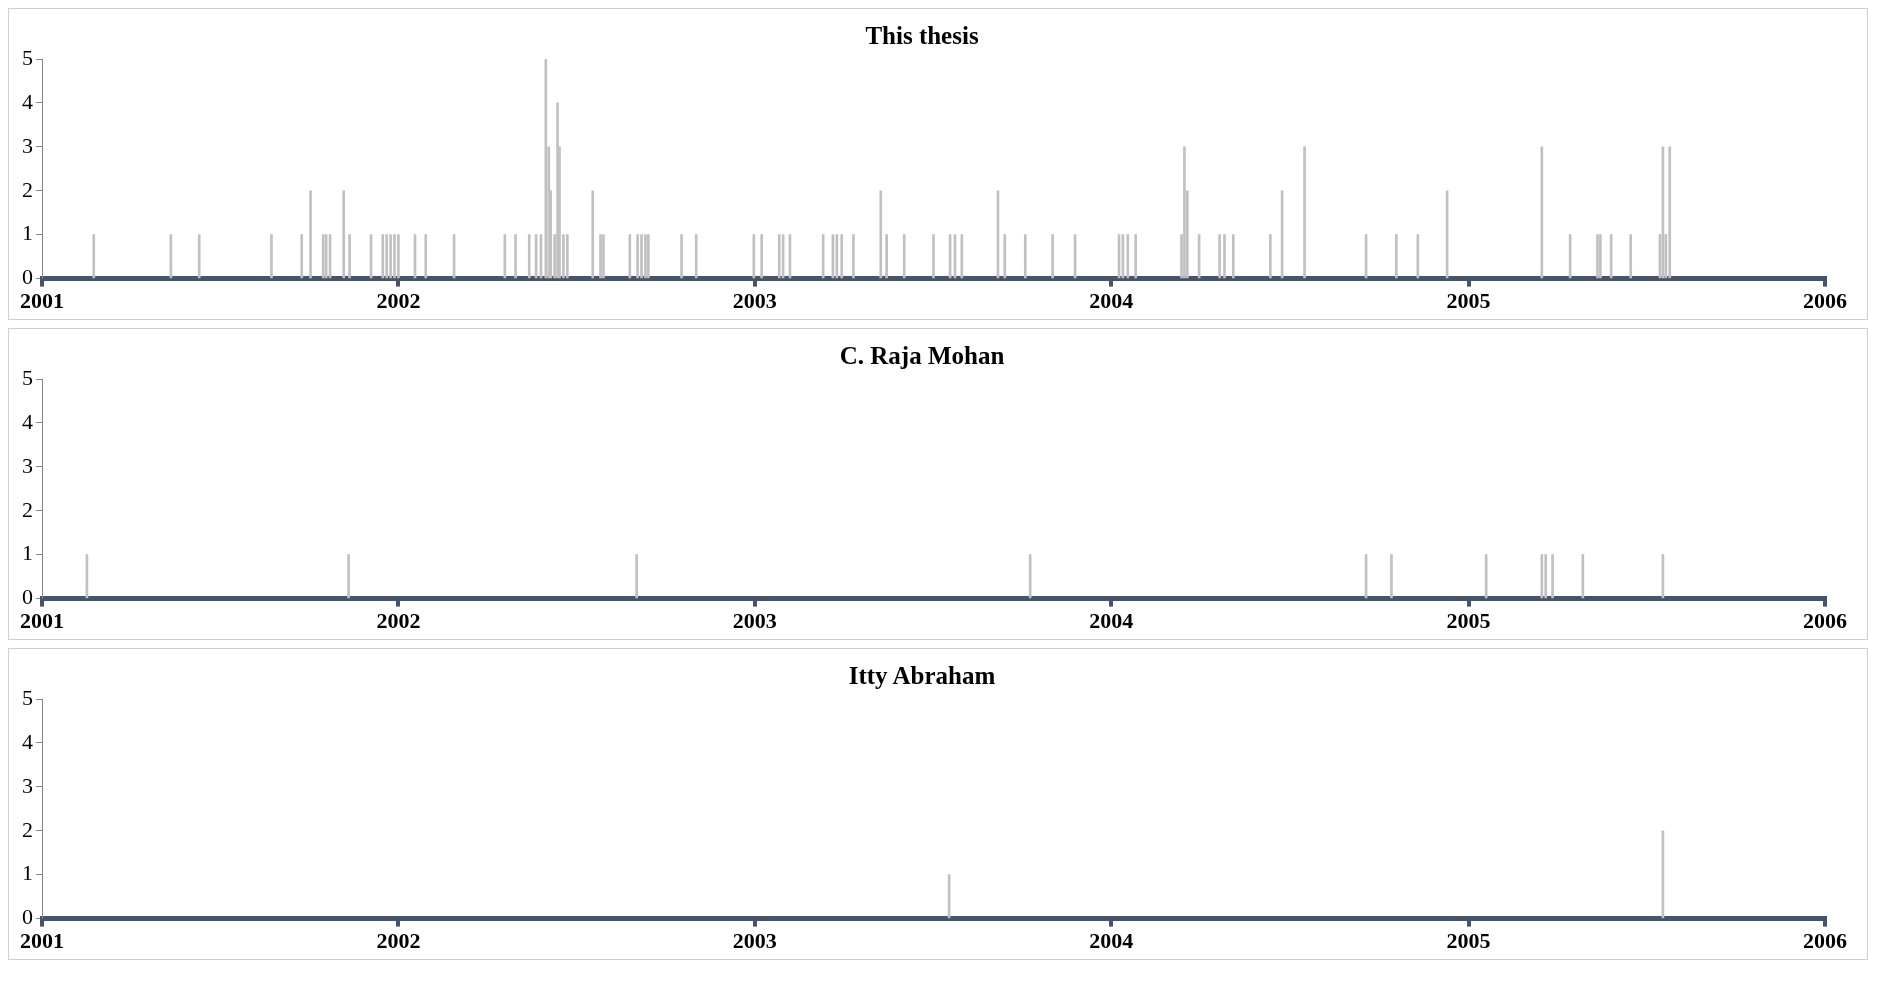  Describe the element at coordinates (922, 676) in the screenshot. I see `chart-title: Itty Abraham` at that location.